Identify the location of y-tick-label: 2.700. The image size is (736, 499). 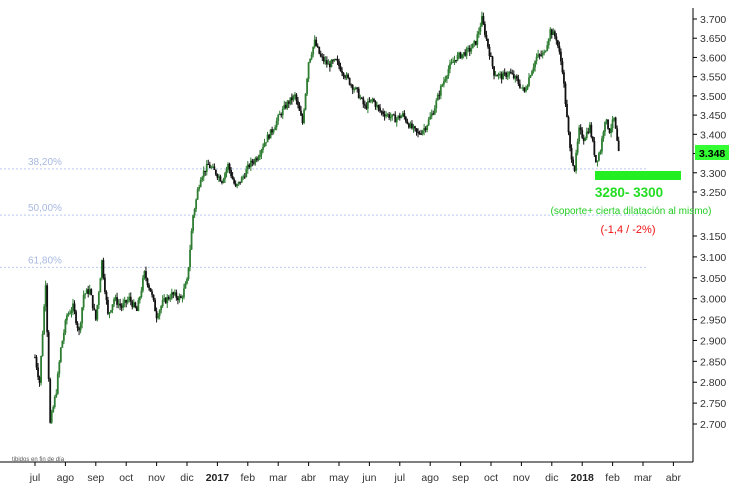
(713, 425).